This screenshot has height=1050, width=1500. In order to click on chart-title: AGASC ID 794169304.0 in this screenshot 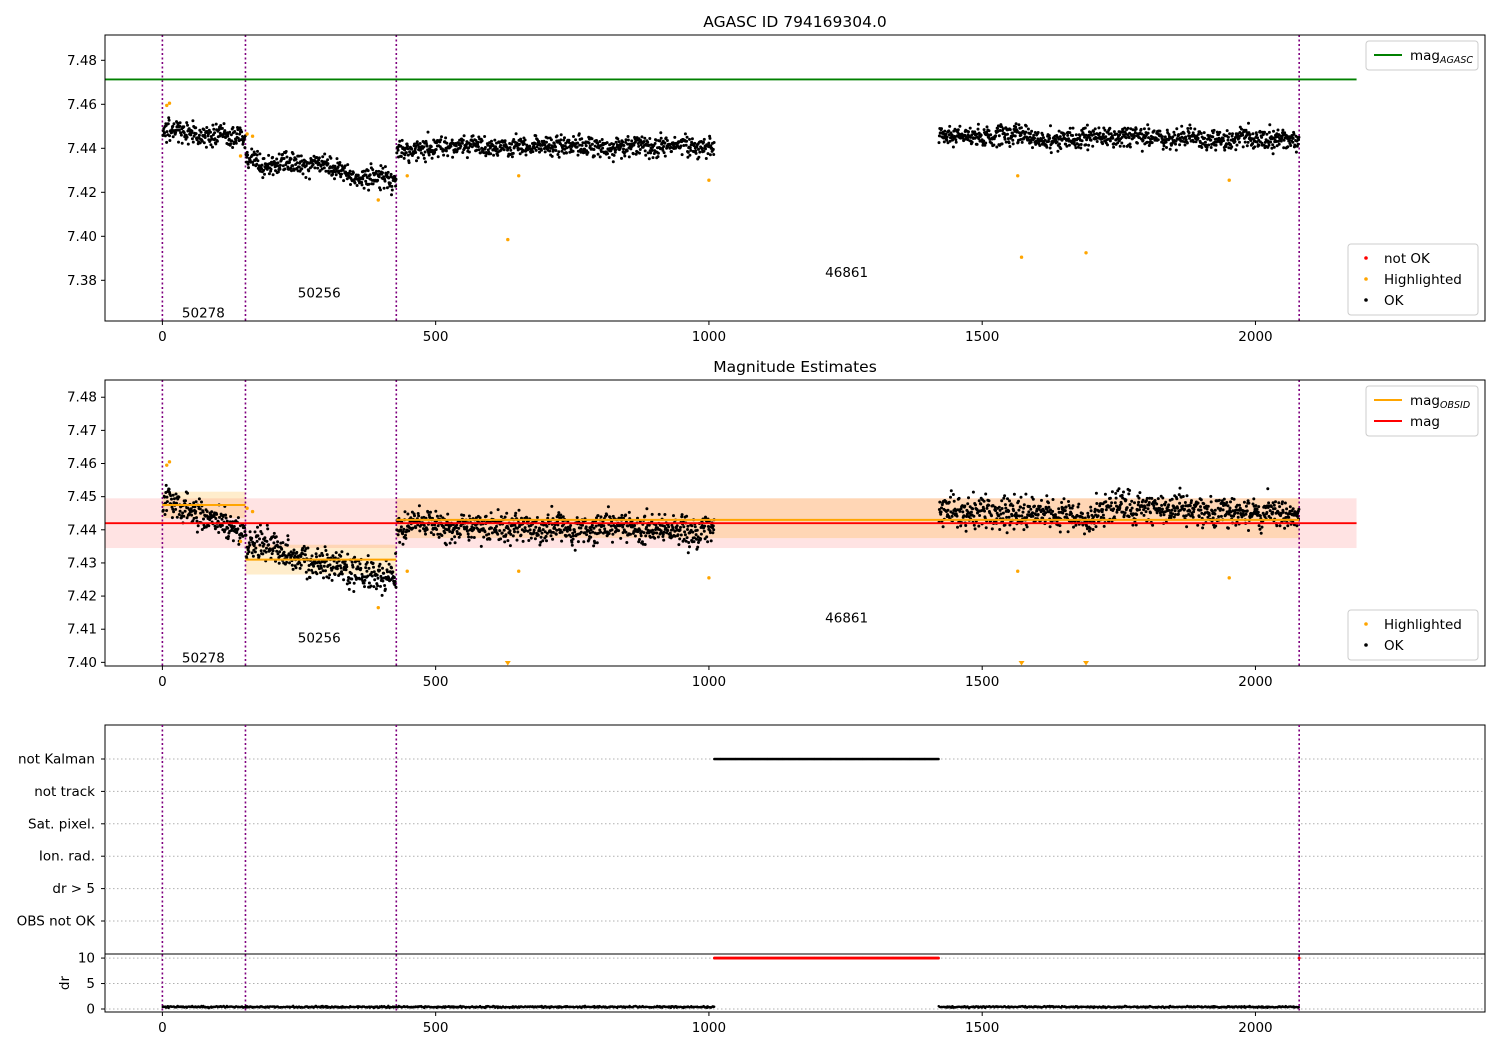, I will do `click(795, 22)`.